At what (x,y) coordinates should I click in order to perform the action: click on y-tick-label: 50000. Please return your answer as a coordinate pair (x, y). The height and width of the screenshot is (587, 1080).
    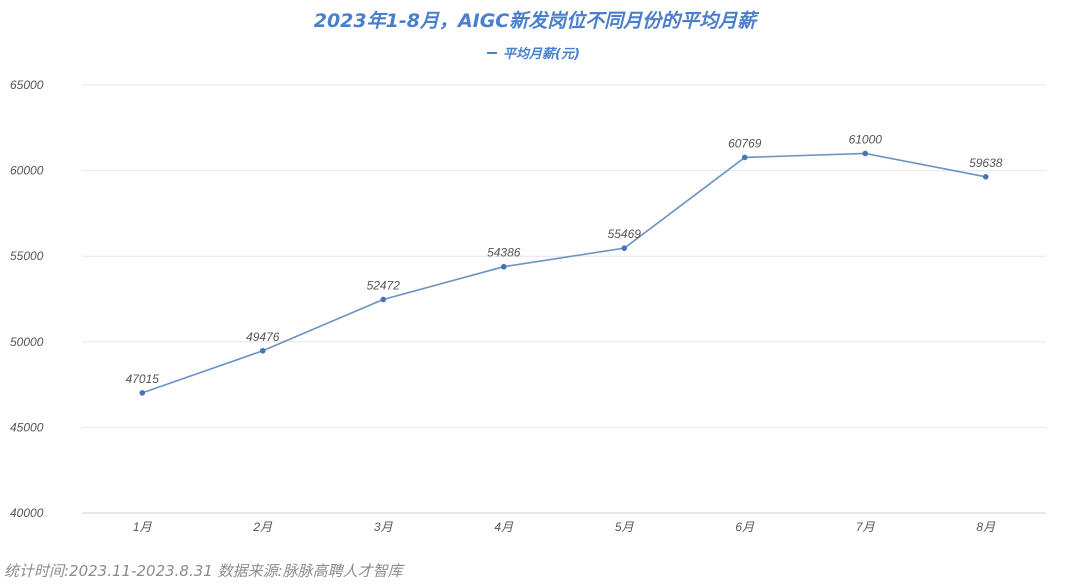
    Looking at the image, I should click on (27, 342).